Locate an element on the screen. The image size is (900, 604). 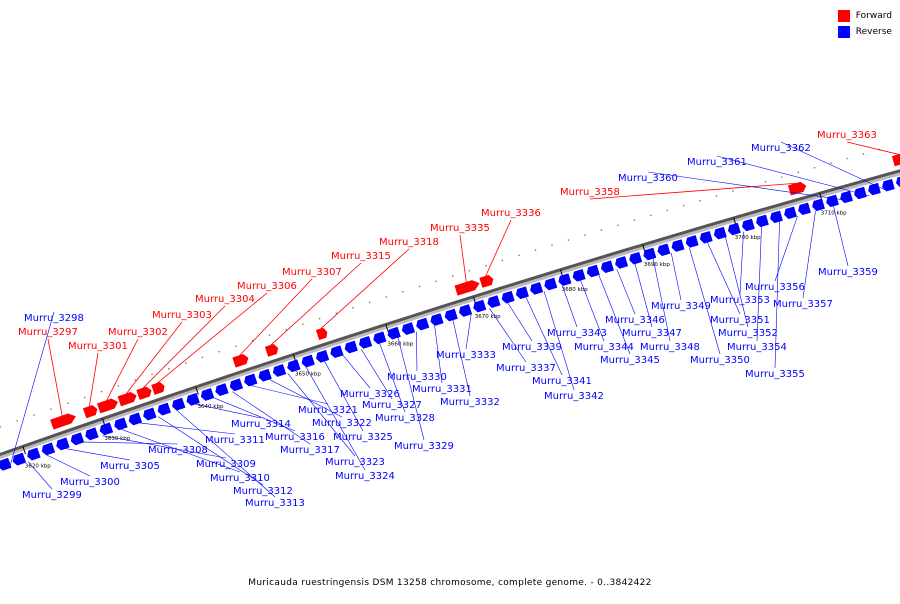
reverse-gene-label: Murru_3339 is located at coordinates (532, 347).